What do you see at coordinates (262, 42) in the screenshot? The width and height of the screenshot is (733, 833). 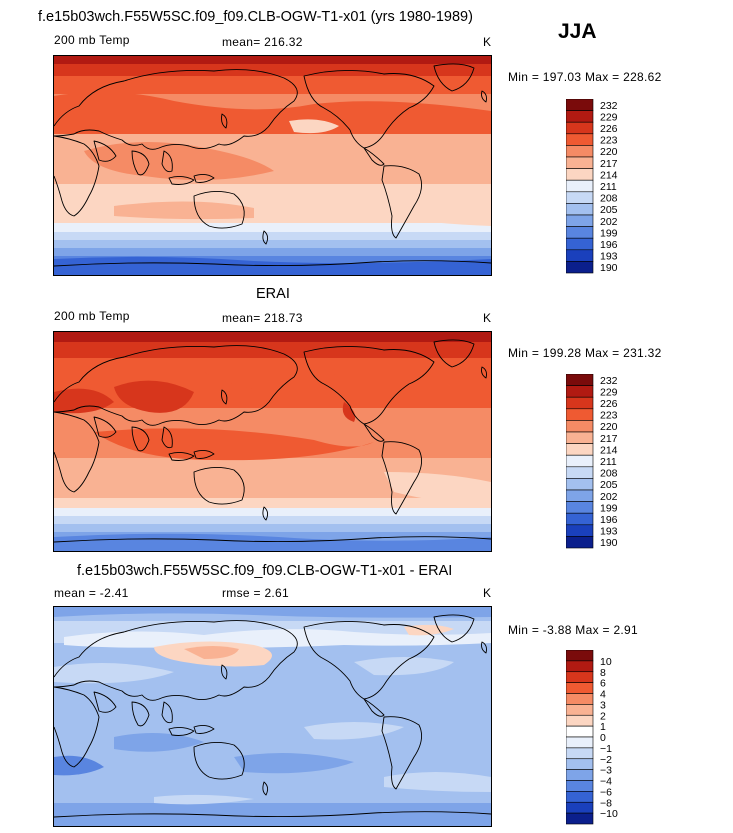 I see `panel1-mean: mean= 216.32` at bounding box center [262, 42].